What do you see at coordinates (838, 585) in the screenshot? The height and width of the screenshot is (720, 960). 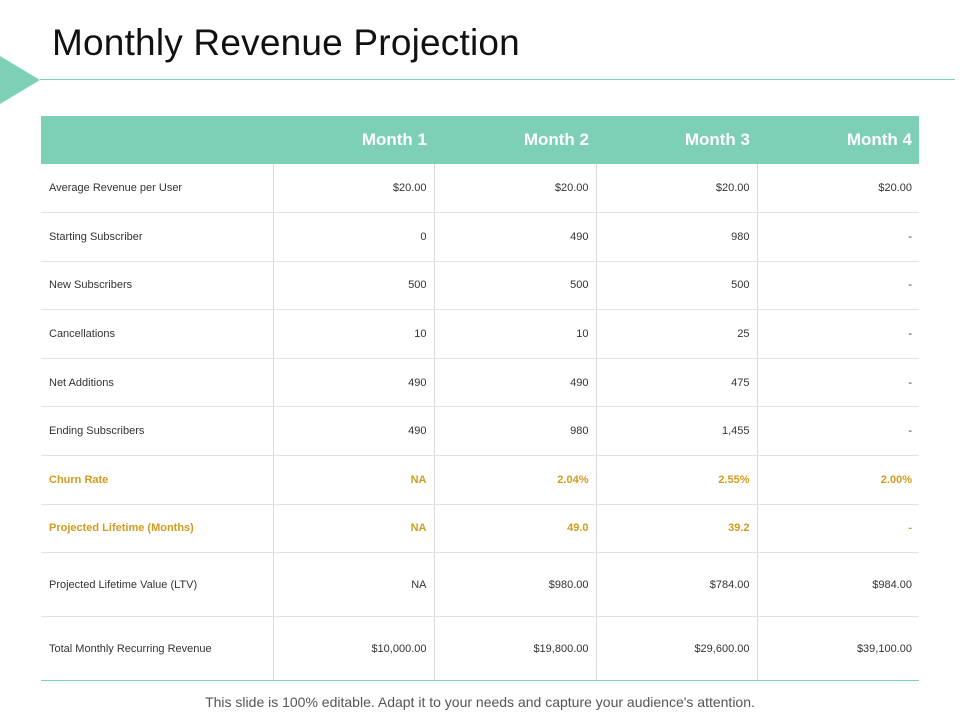 I see `table-cell: $984.00` at bounding box center [838, 585].